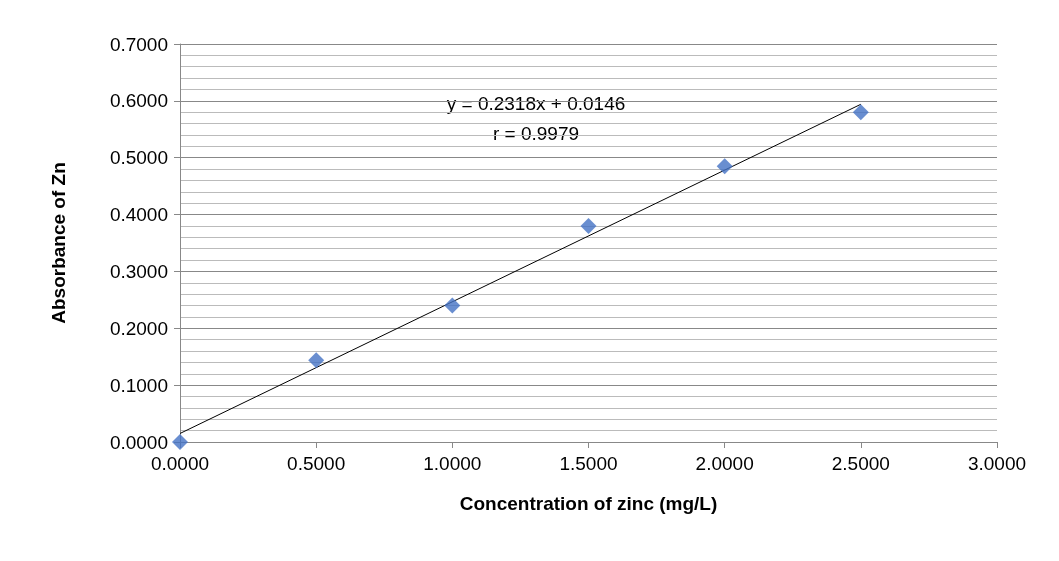 Image resolution: width=1059 pixels, height=561 pixels. I want to click on x-tick-label: 0.5000, so click(316, 463).